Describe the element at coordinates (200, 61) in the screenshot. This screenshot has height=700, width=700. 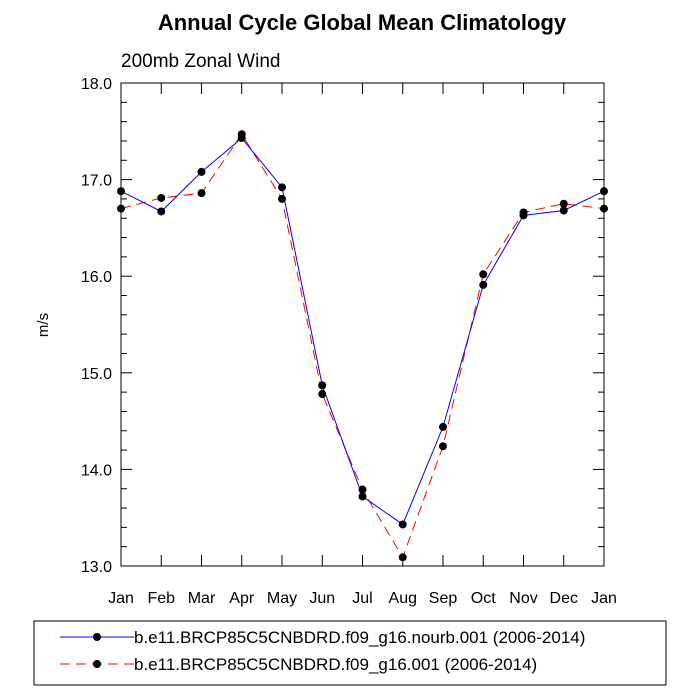
I see `chart-subtitle: 200mb Zonal Wind` at that location.